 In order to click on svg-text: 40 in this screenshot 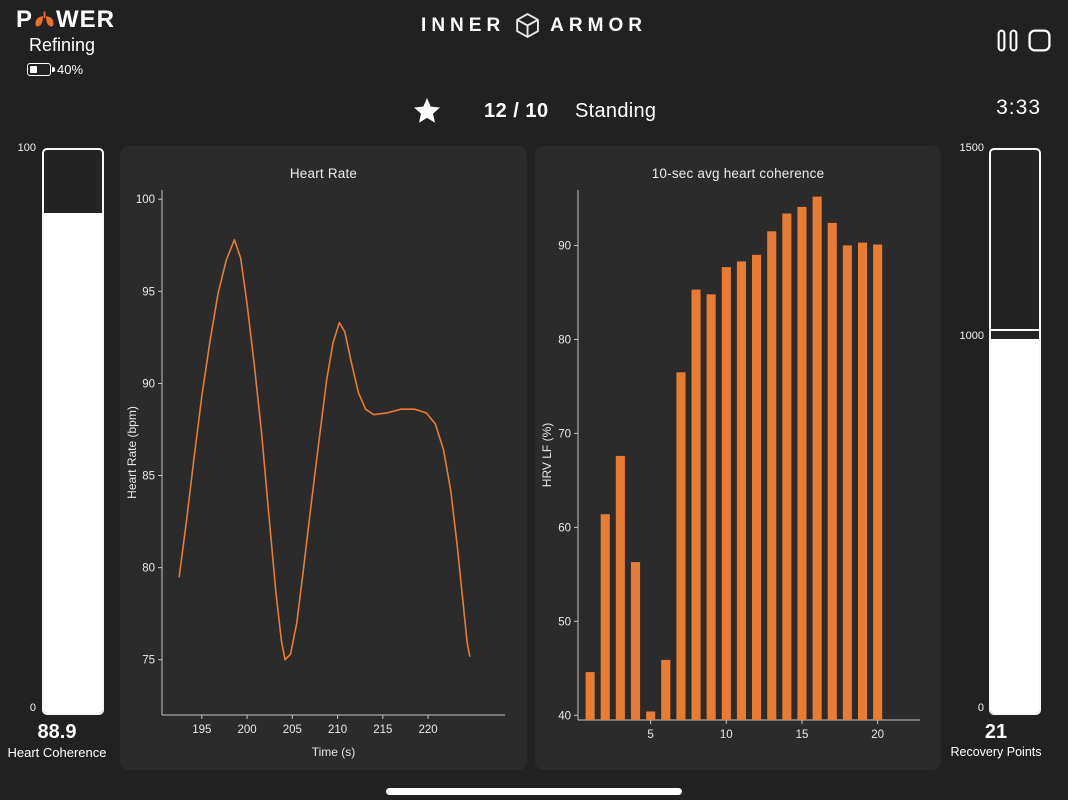, I will do `click(564, 716)`.